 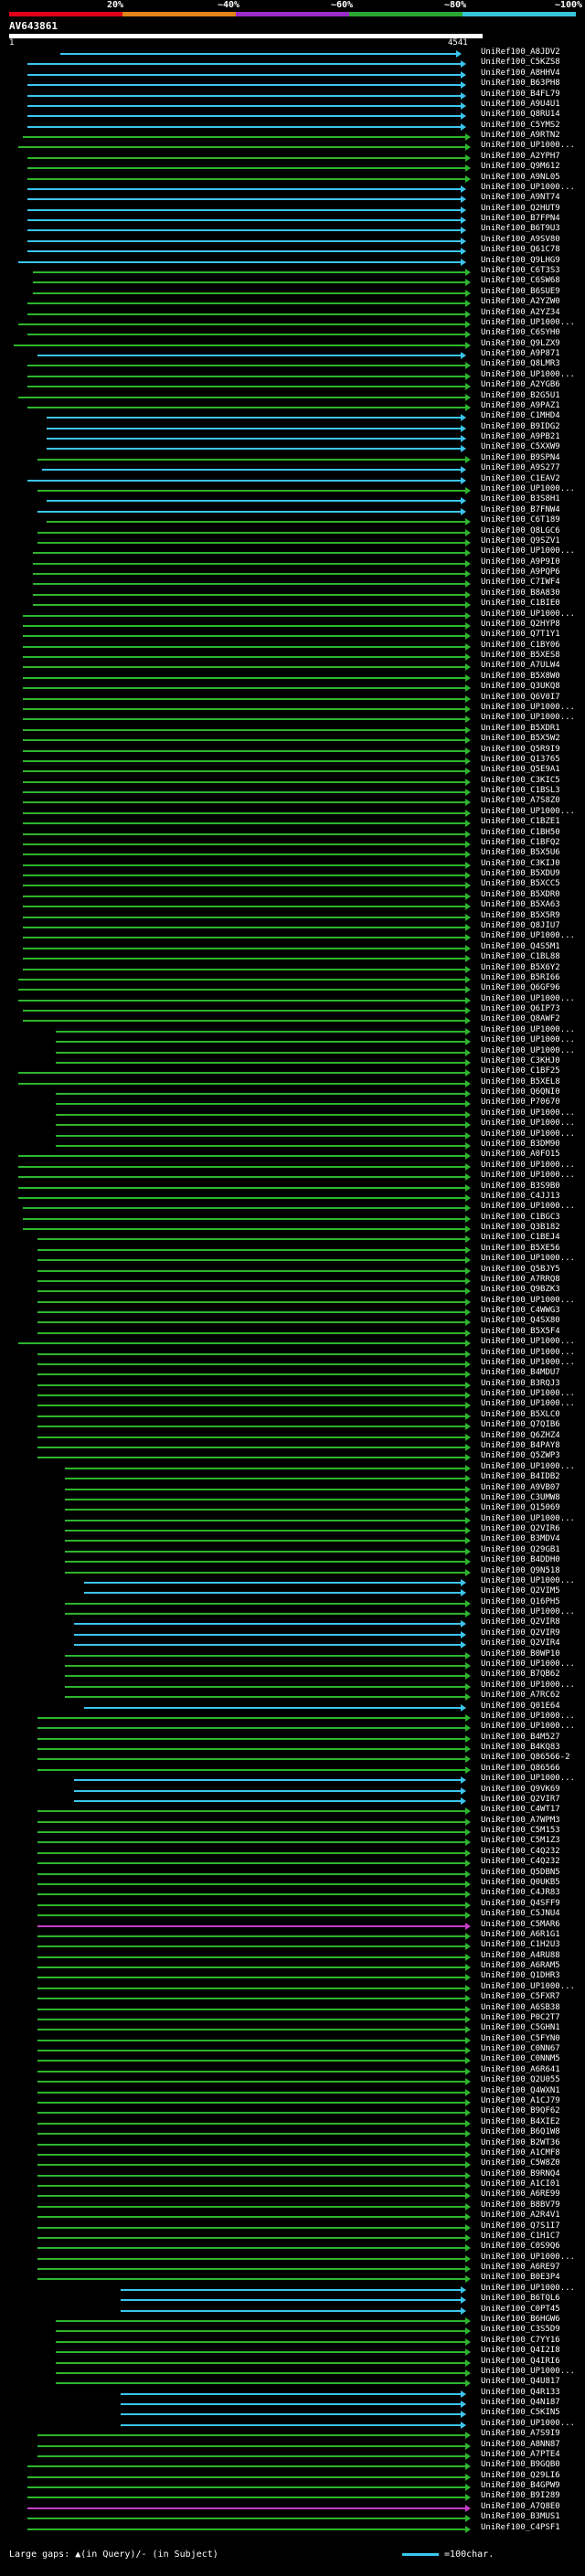 What do you see at coordinates (520, 2506) in the screenshot?
I see `hit-label: UniRef100_A7Q8E0` at bounding box center [520, 2506].